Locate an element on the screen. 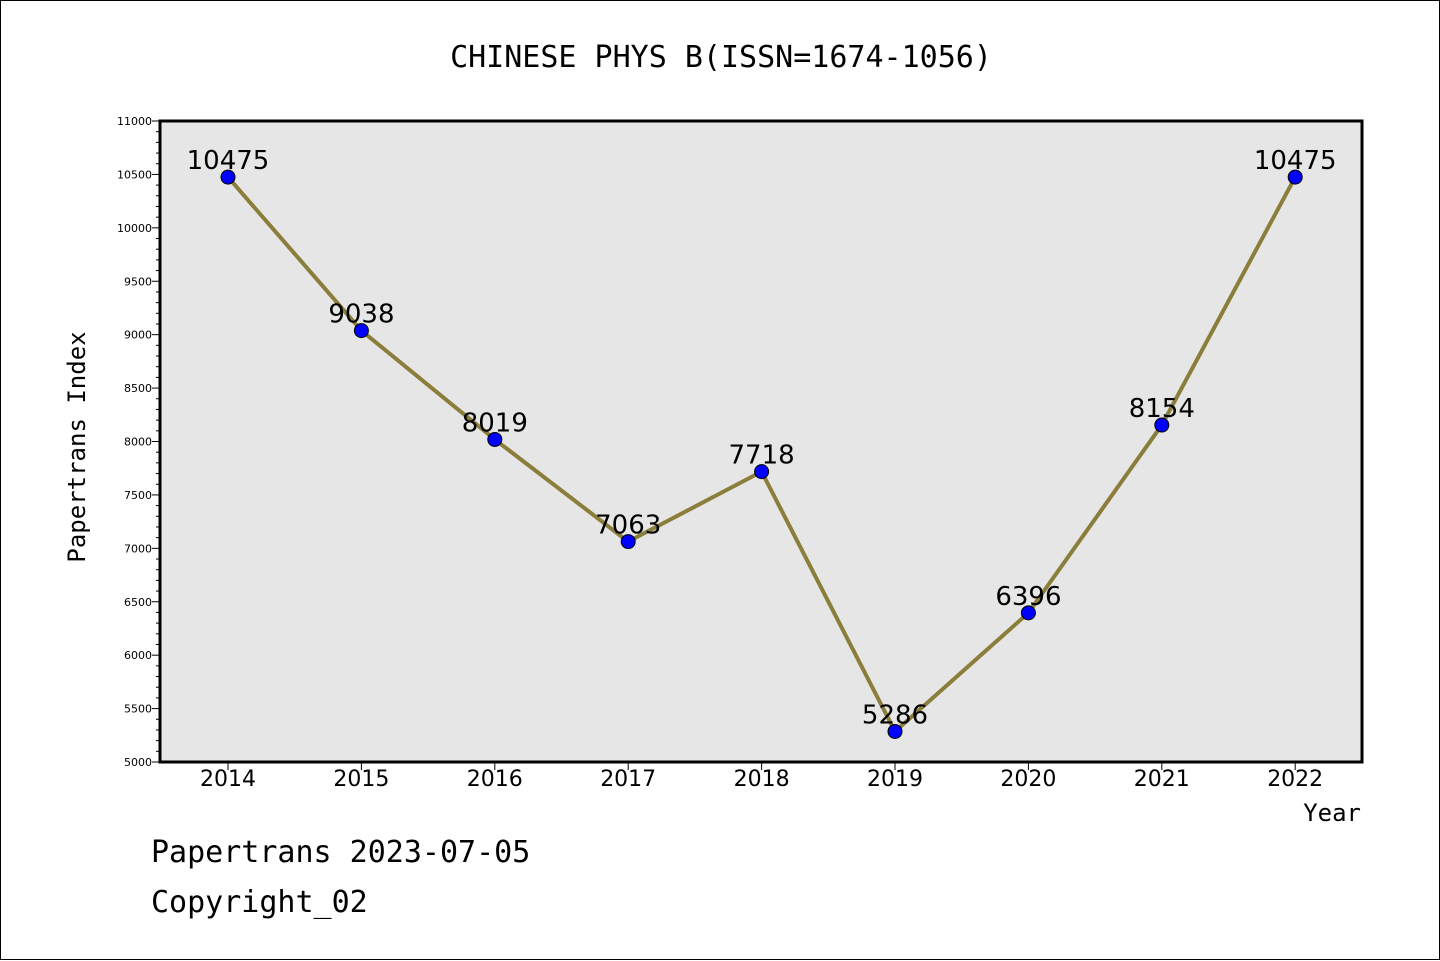 The image size is (1440, 961). footer-date: Papertrans 2023-07-05 is located at coordinates (341, 852).